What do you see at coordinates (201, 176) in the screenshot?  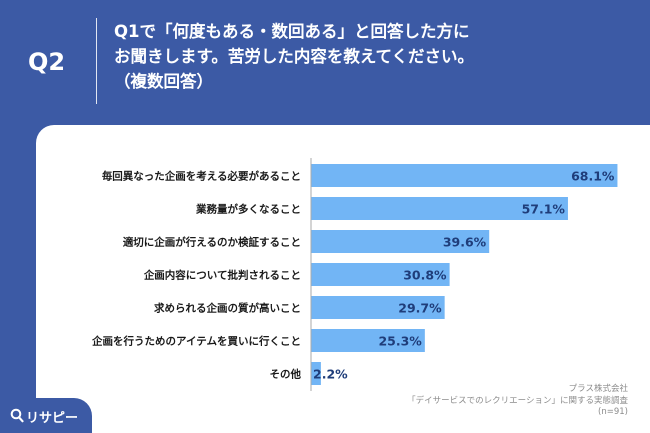 I see `category-label: 毎回異なった企画を考える必要があること` at bounding box center [201, 176].